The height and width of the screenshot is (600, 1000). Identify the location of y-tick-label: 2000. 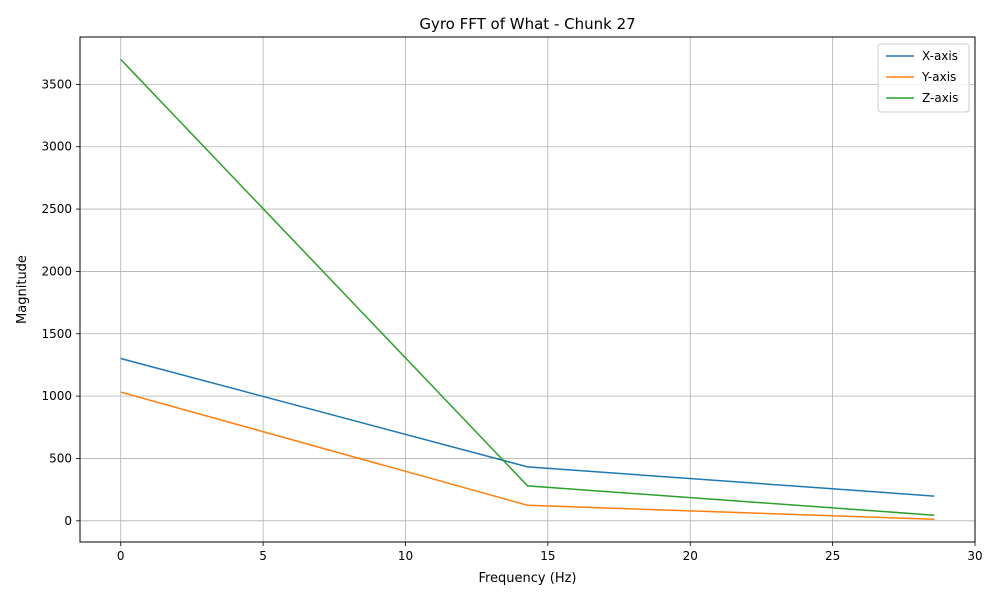
(56, 271).